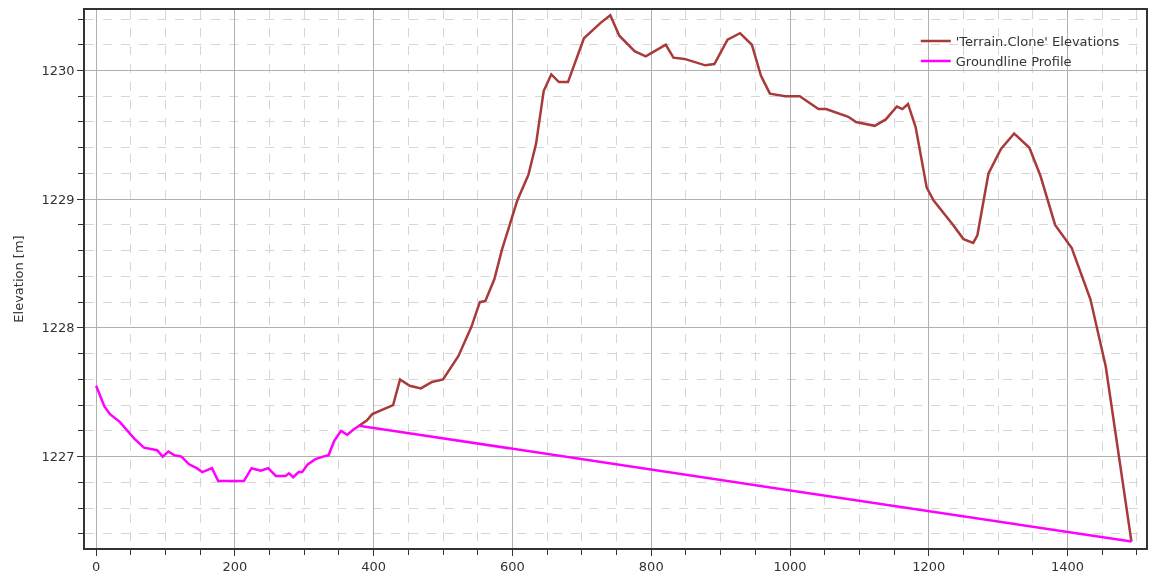  Describe the element at coordinates (790, 567) in the screenshot. I see `x-tick-label: 1000` at that location.